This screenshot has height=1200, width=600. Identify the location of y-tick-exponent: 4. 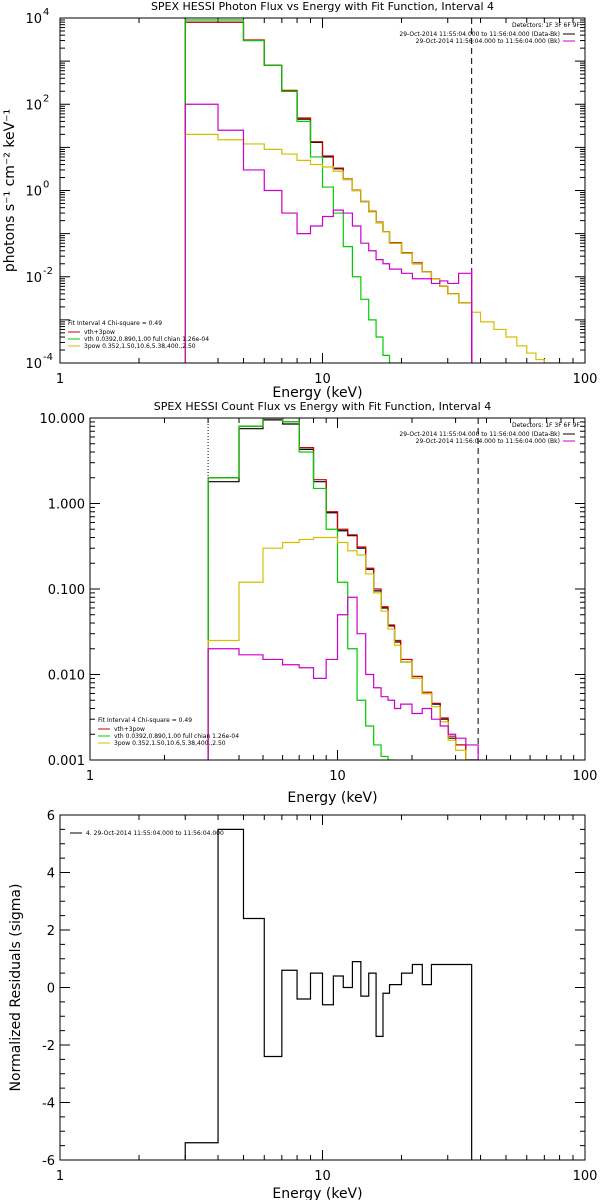
(46, 12).